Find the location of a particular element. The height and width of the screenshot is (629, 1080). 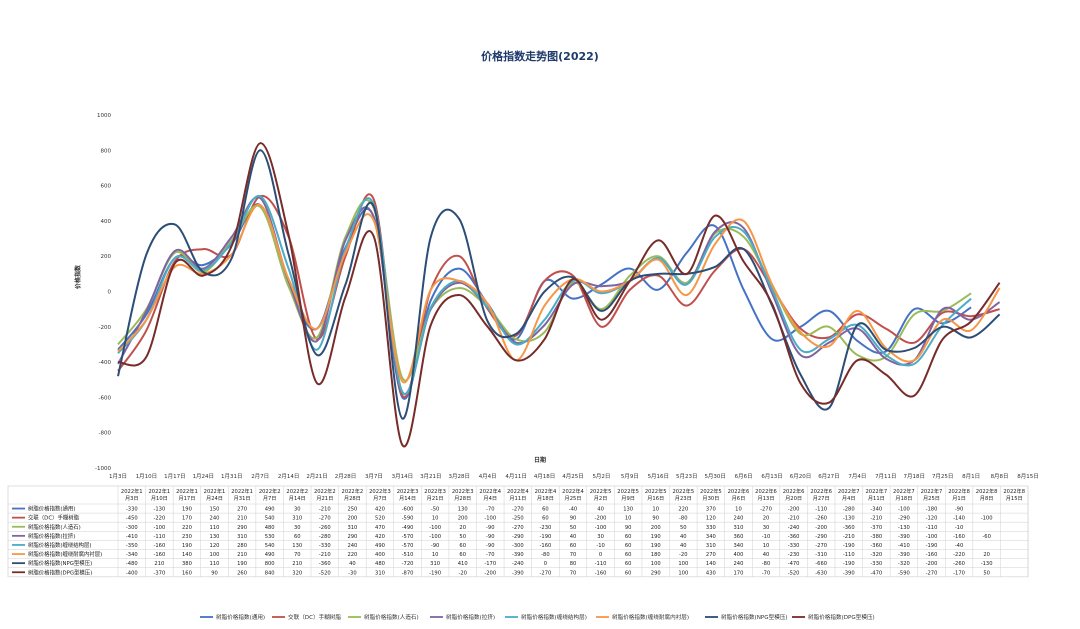

table-cell: -370 is located at coordinates (876, 528).